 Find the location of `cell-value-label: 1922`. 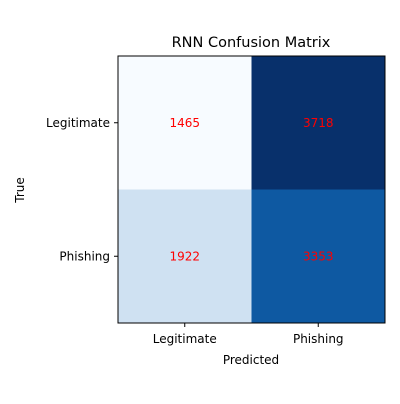

cell-value-label: 1922 is located at coordinates (184, 256).